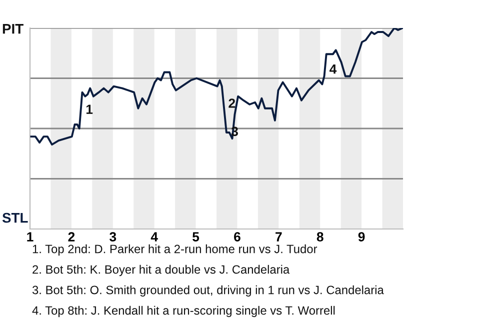  Describe the element at coordinates (89, 109) in the screenshot. I see `annotation: 1` at that location.